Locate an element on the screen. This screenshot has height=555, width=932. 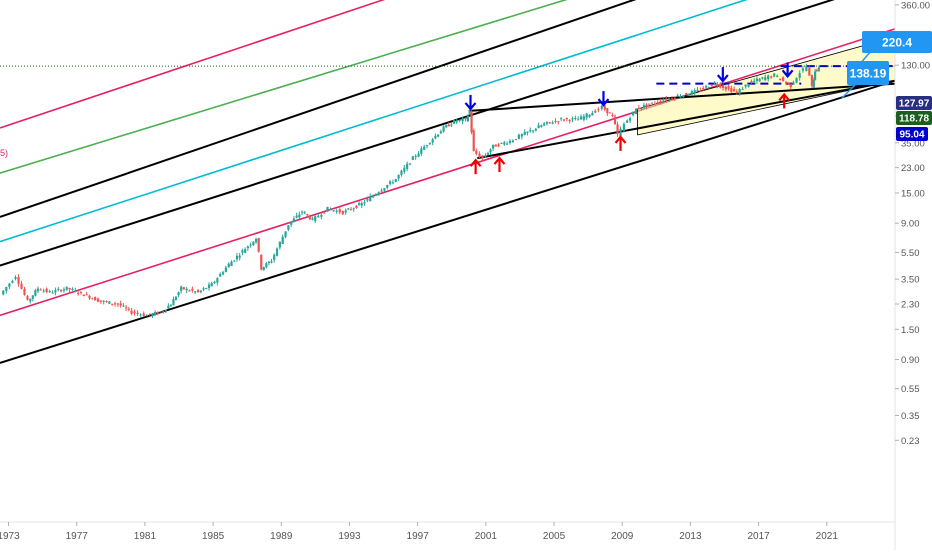
up-arrow is located at coordinates (620, 143).